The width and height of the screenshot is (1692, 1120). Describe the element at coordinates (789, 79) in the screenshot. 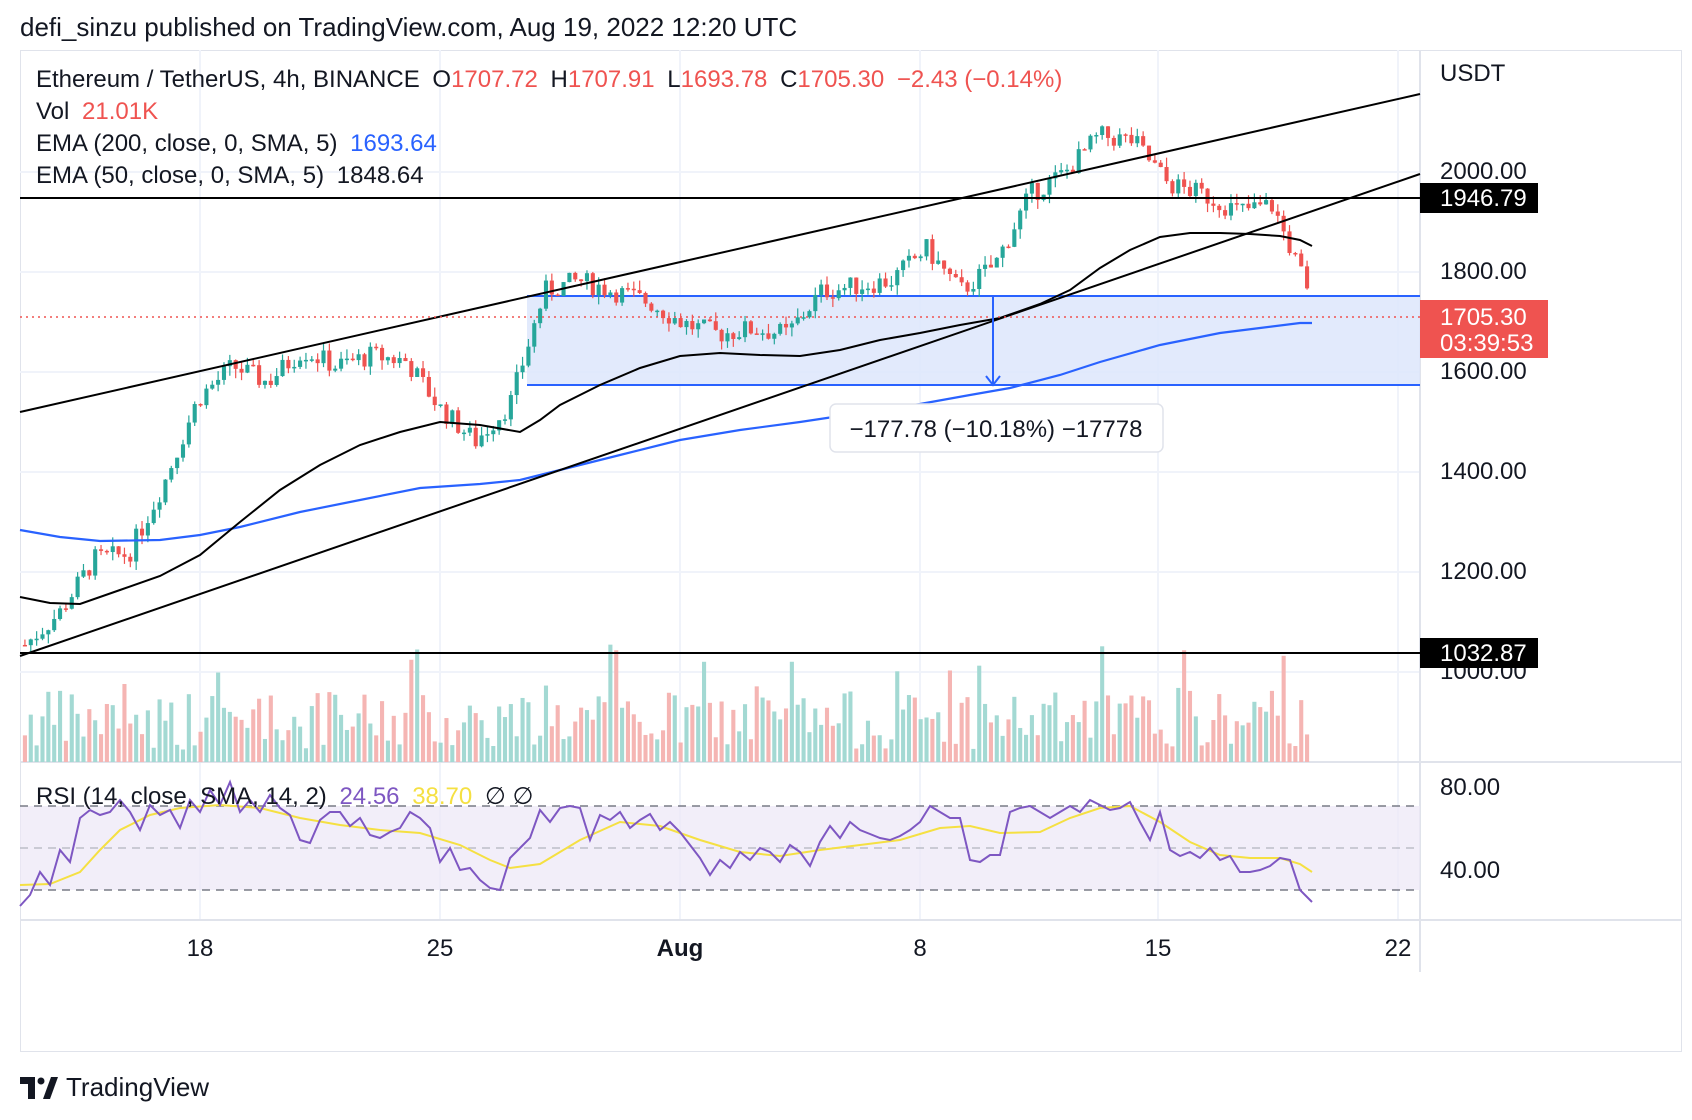

I see `close-label: C` at that location.